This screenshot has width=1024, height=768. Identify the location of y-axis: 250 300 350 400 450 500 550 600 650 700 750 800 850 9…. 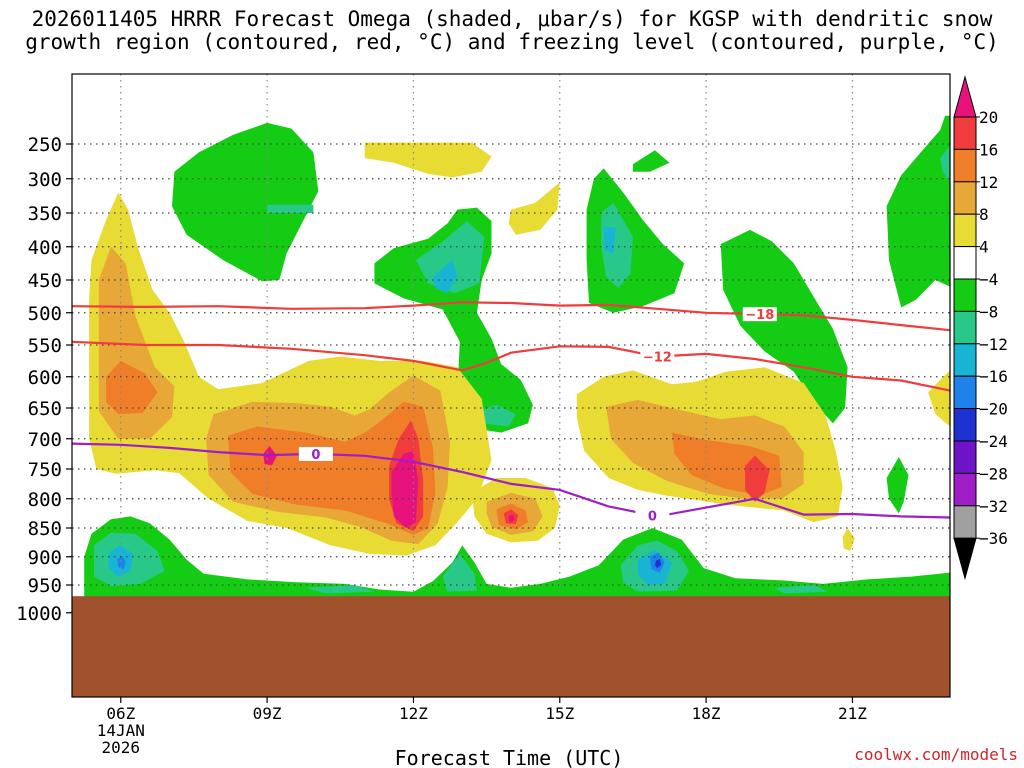
(44, 379).